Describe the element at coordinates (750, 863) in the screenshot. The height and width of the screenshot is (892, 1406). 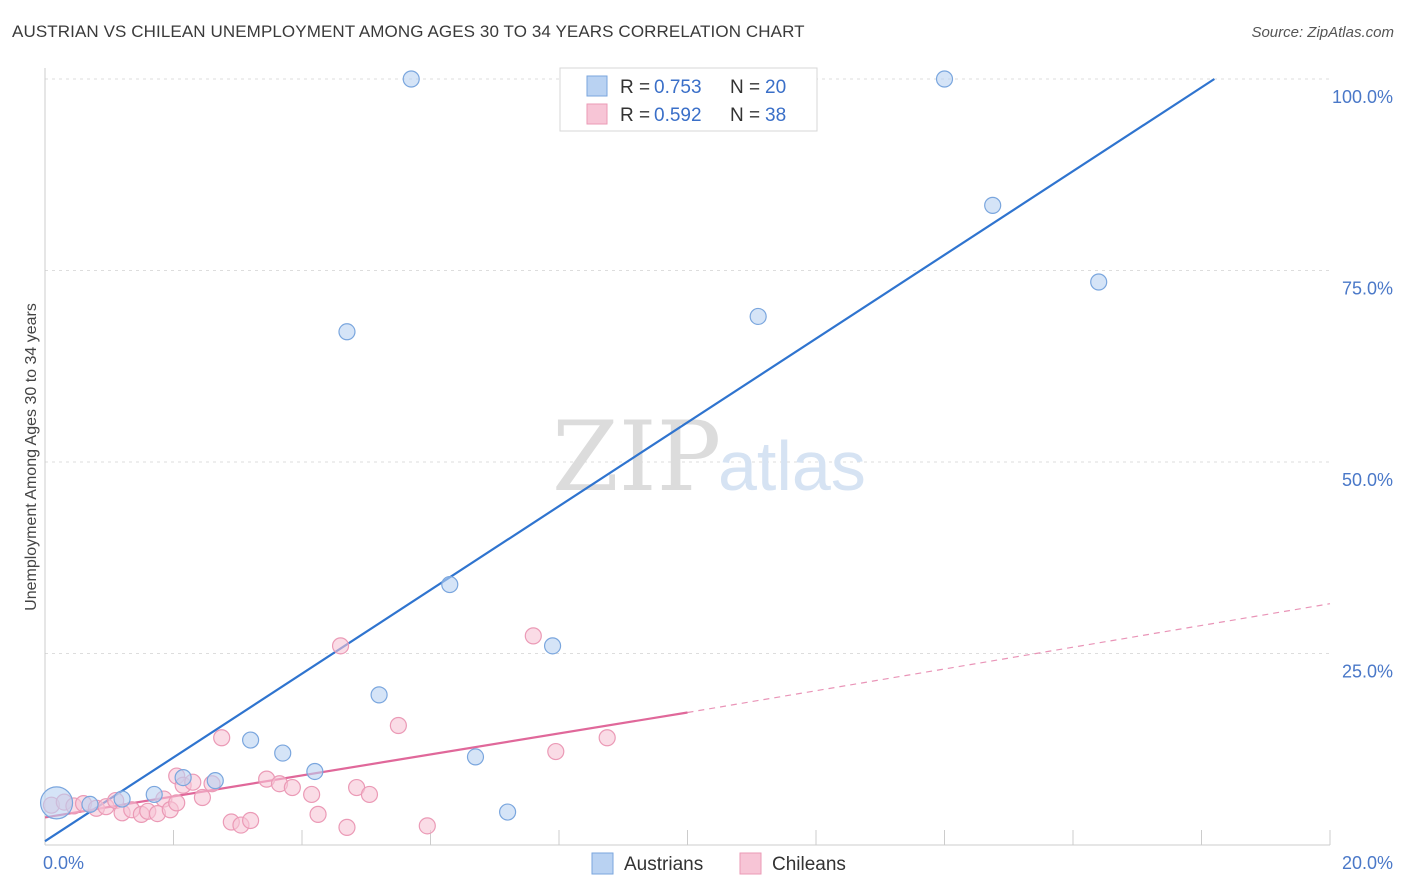
I see `bottom-legend-swatch-chileans` at that location.